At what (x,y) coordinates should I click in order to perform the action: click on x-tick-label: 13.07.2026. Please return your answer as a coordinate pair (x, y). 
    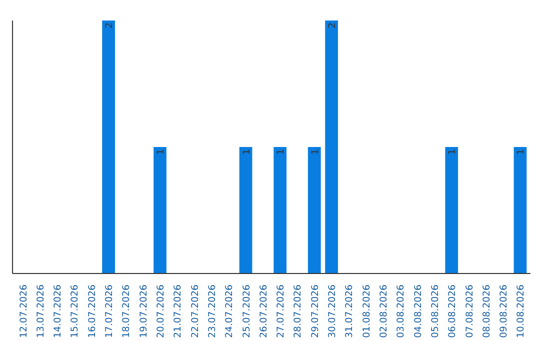
    Looking at the image, I should click on (40, 311).